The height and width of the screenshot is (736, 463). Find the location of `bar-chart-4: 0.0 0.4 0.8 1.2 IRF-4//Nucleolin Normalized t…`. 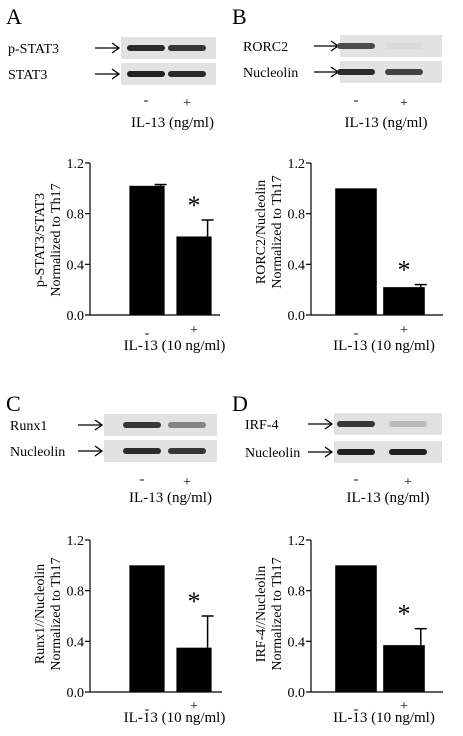

bar-chart-4: 0.0 0.4 0.8 1.2 IRF-4//Nucleolin Normalized t… is located at coordinates (348, 630).